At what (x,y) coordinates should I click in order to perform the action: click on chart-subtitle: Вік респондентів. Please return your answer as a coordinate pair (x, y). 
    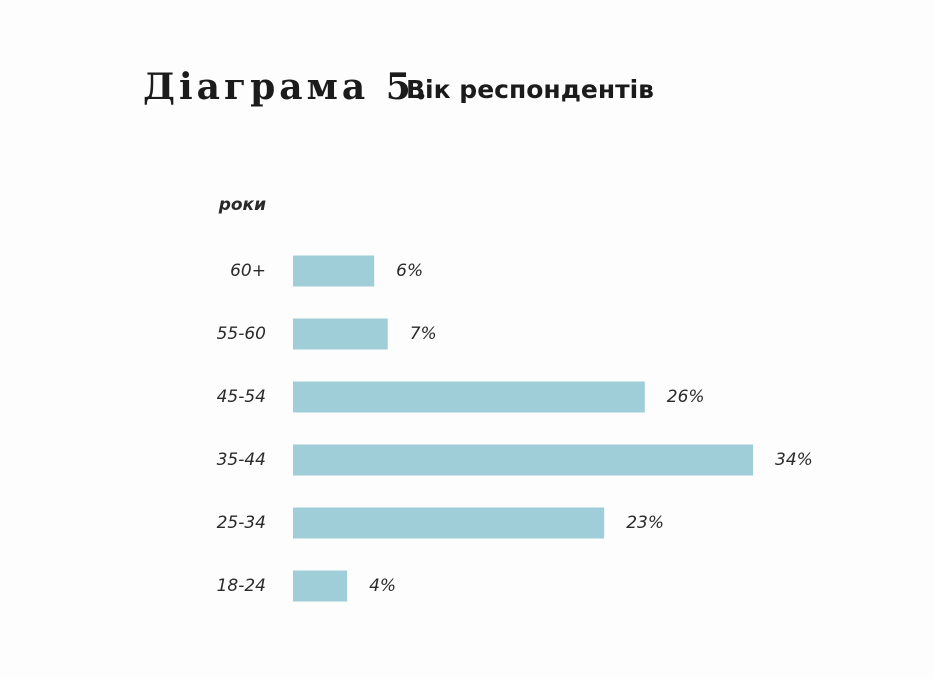
    Looking at the image, I should click on (530, 89).